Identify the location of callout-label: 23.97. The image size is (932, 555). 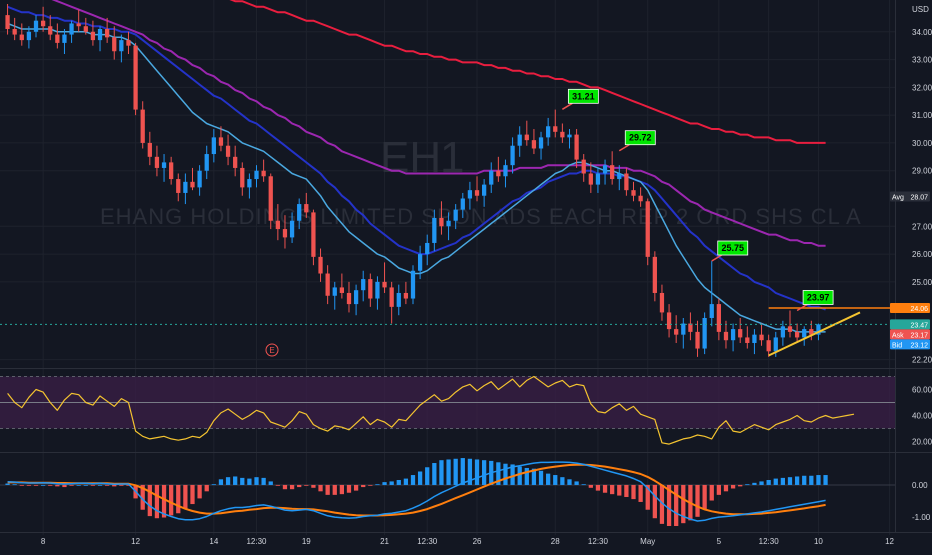
(818, 297).